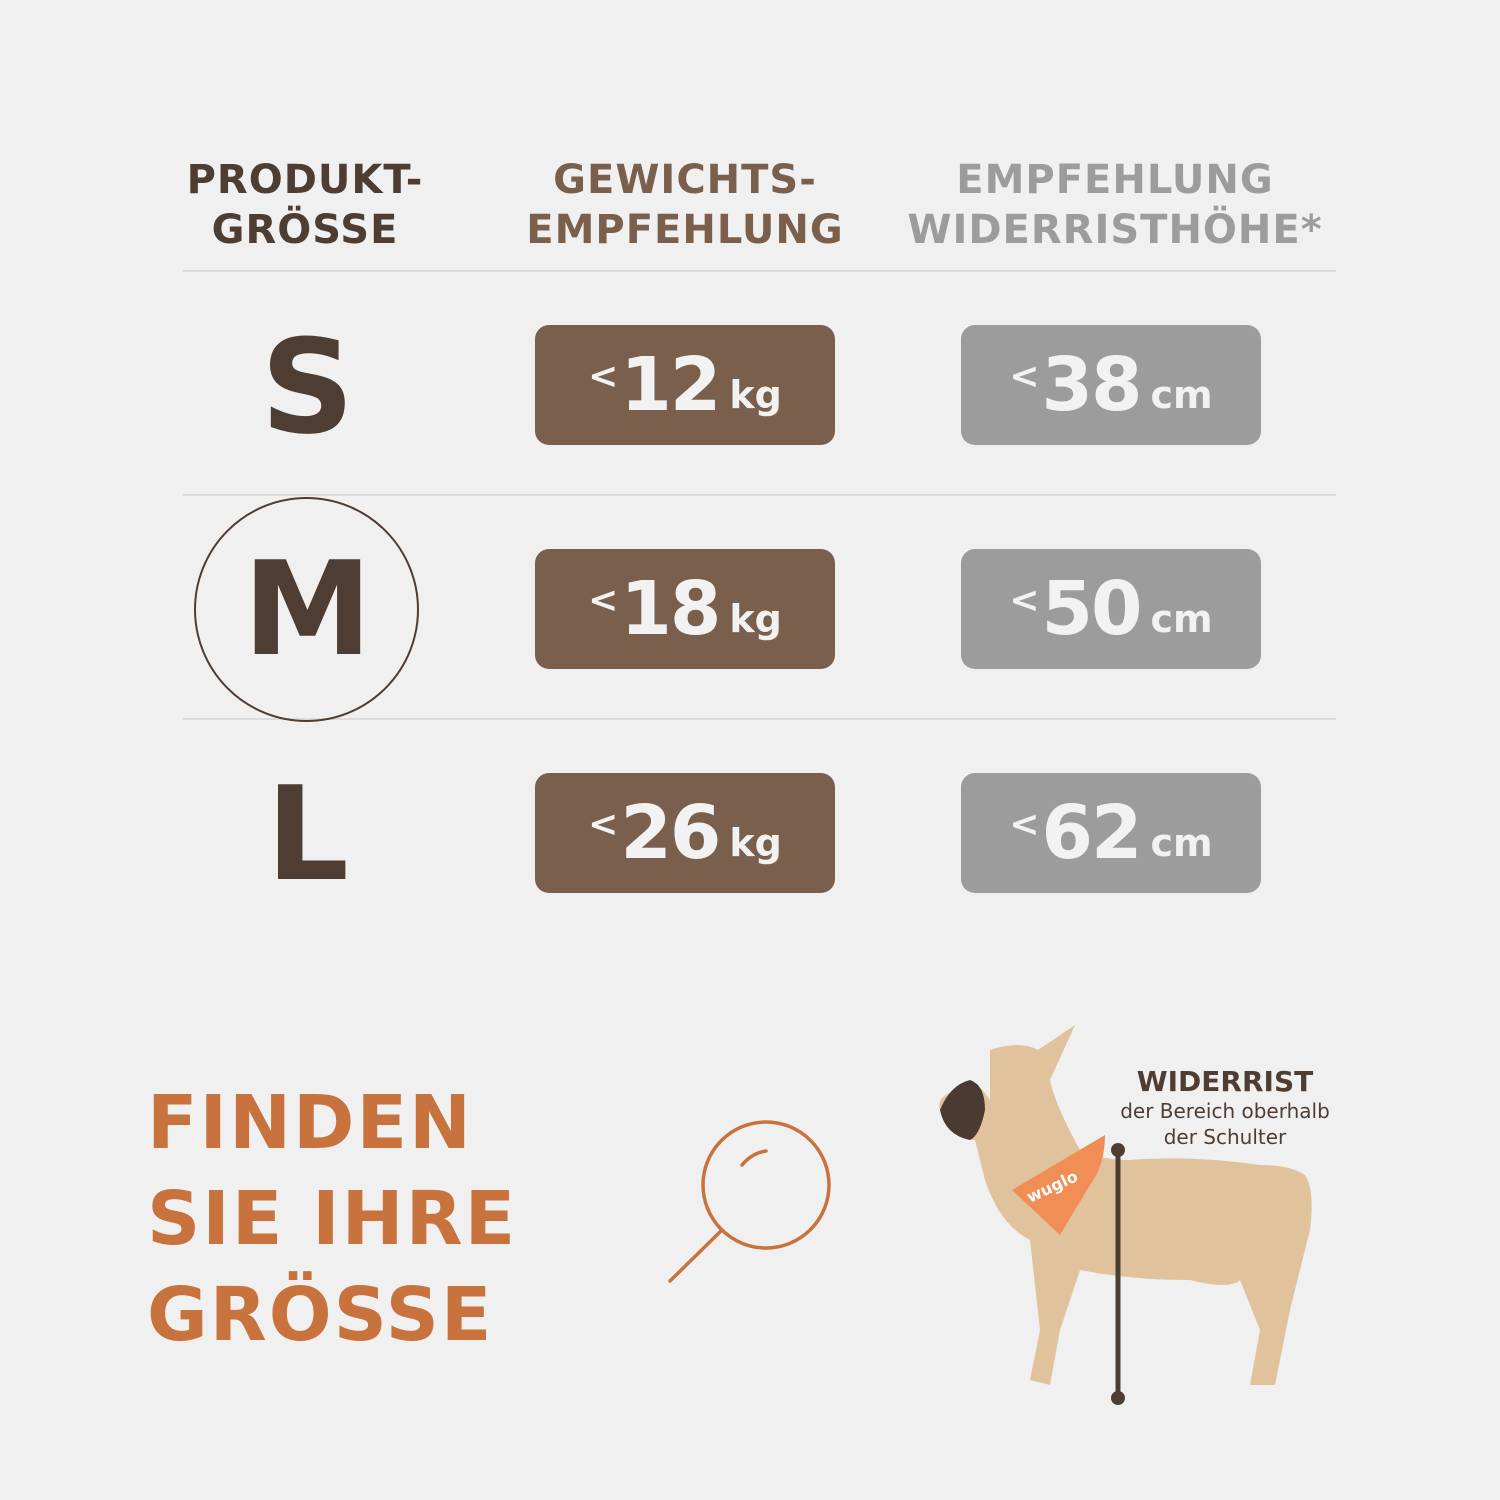 This screenshot has width=1500, height=1500. What do you see at coordinates (1115, 230) in the screenshot?
I see `header-line: WIDERRISTHÖHE*` at bounding box center [1115, 230].